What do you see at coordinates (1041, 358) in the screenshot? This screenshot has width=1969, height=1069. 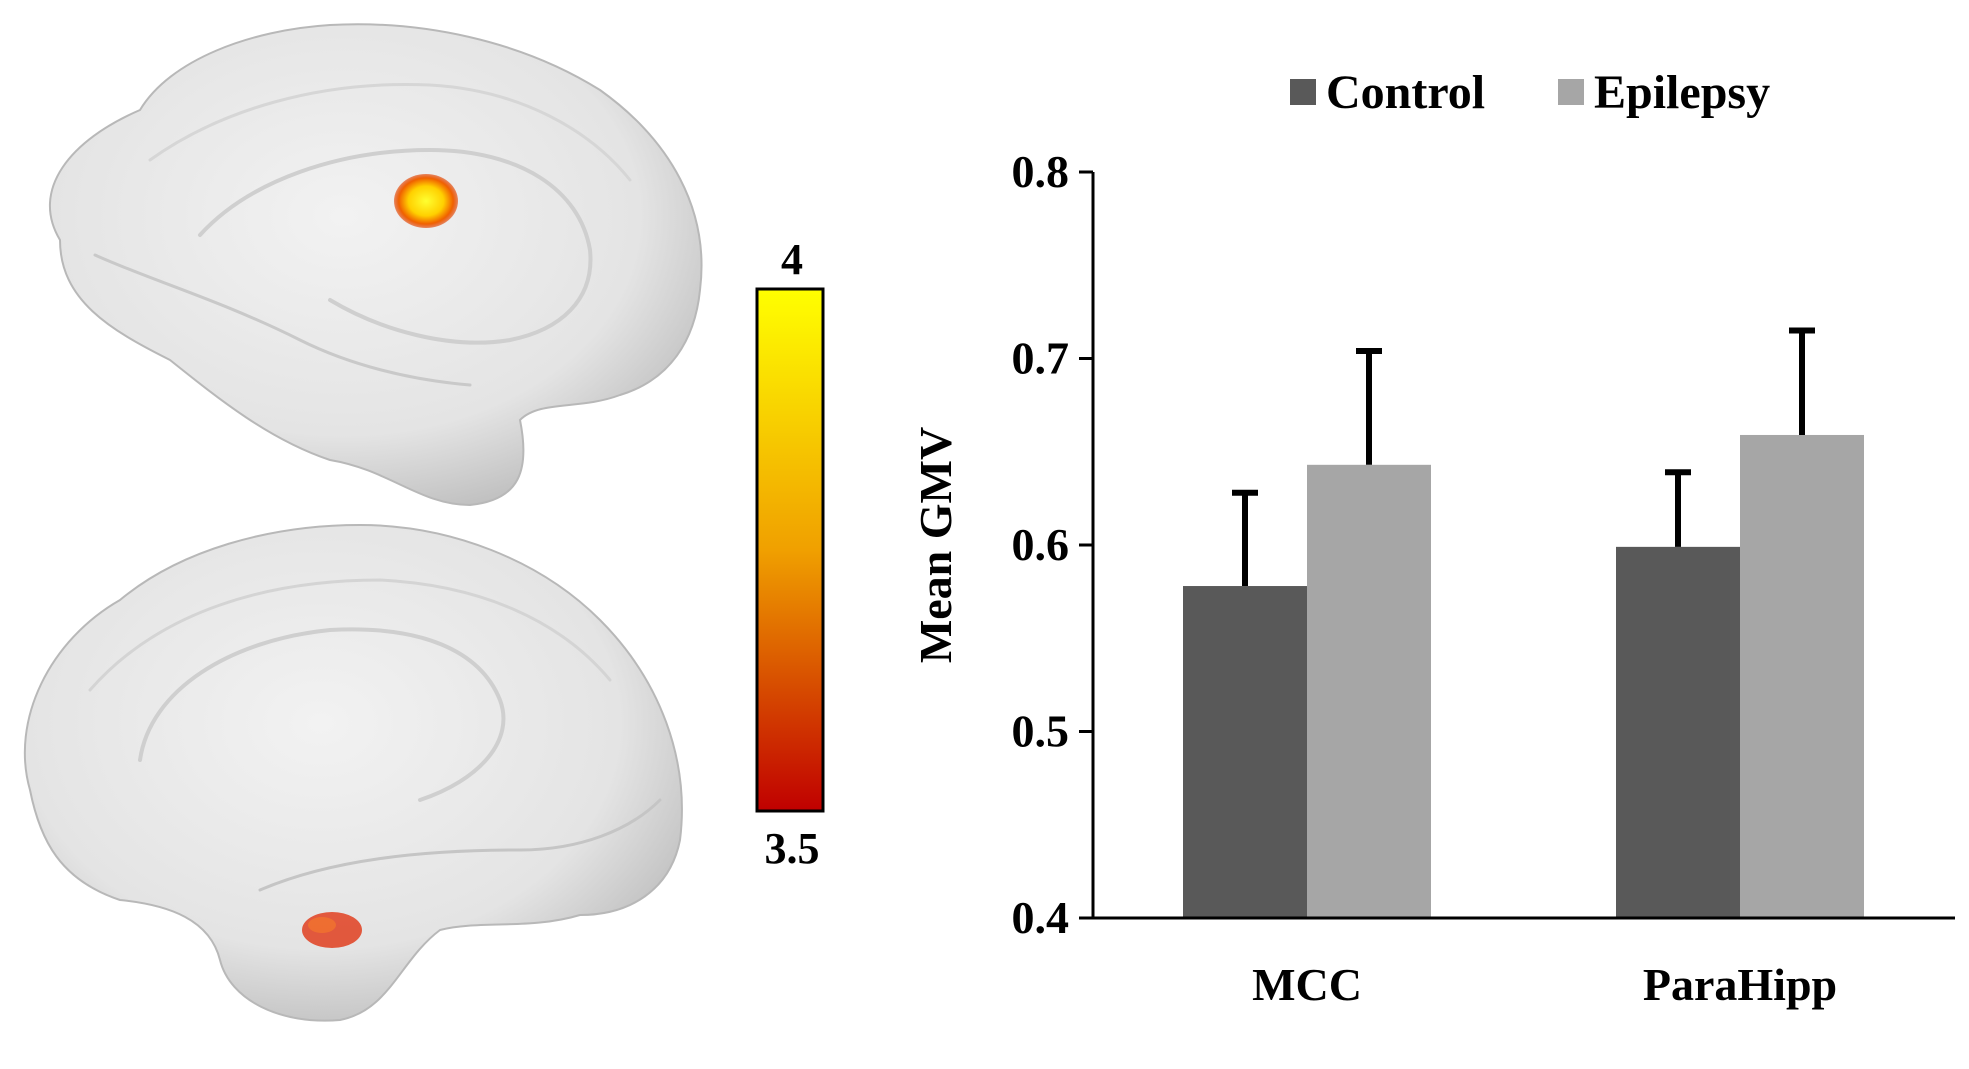 I see `y-tick-label: 0.7` at bounding box center [1041, 358].